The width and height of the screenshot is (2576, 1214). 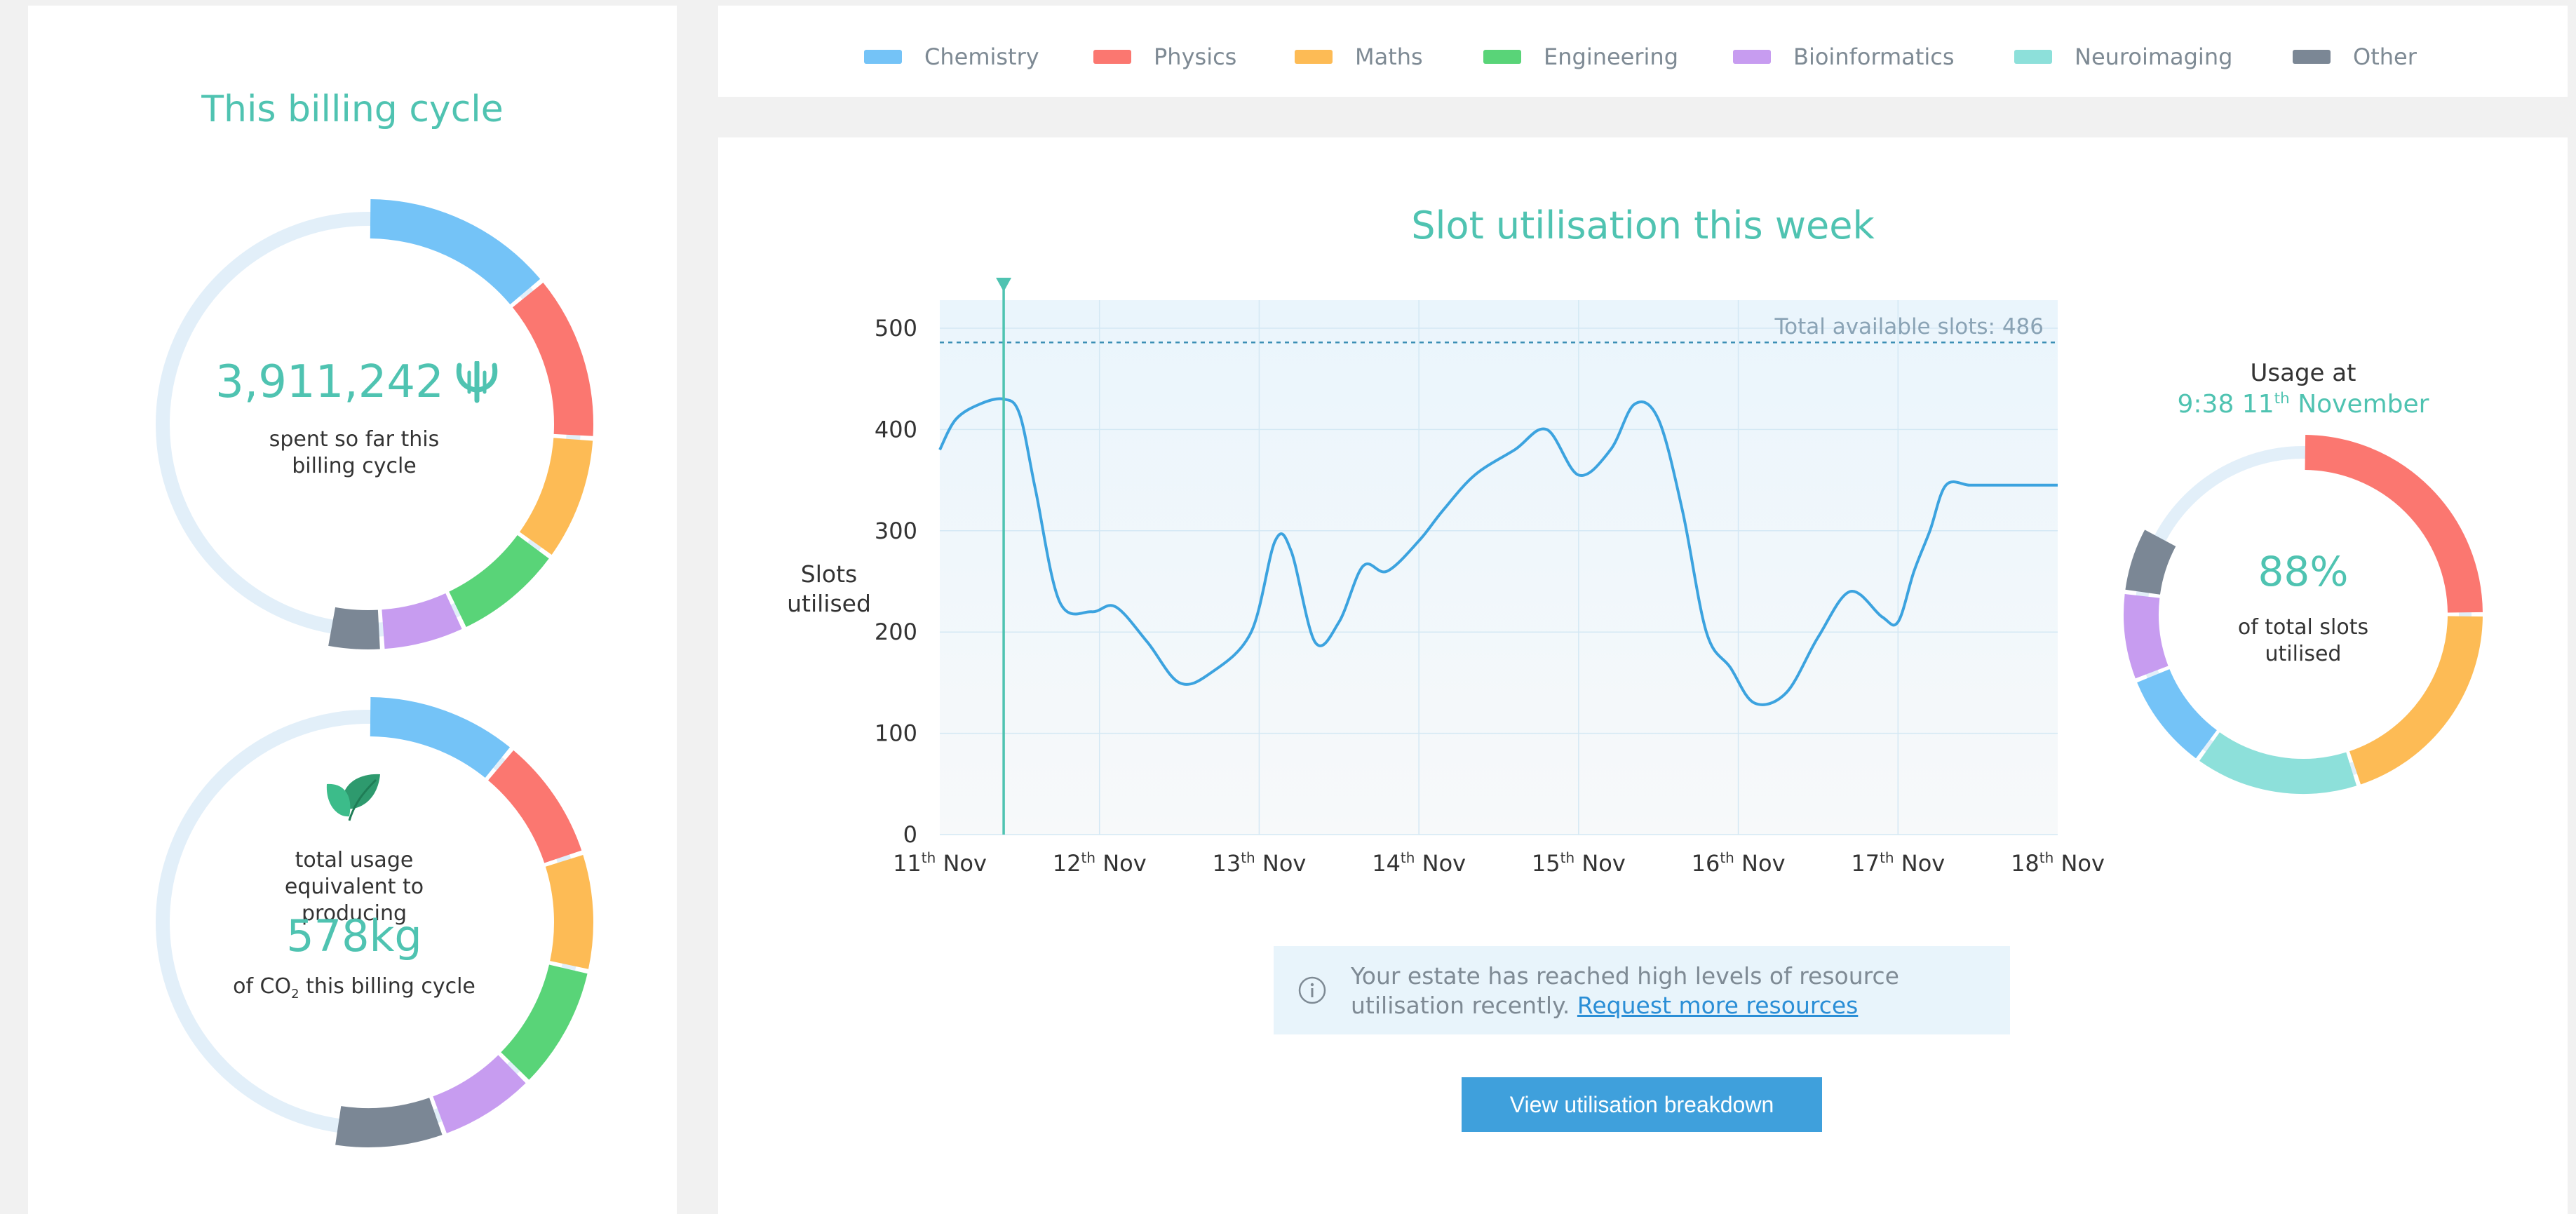 I want to click on co2-donut-segment-bioinformatics, so click(x=479, y=1093).